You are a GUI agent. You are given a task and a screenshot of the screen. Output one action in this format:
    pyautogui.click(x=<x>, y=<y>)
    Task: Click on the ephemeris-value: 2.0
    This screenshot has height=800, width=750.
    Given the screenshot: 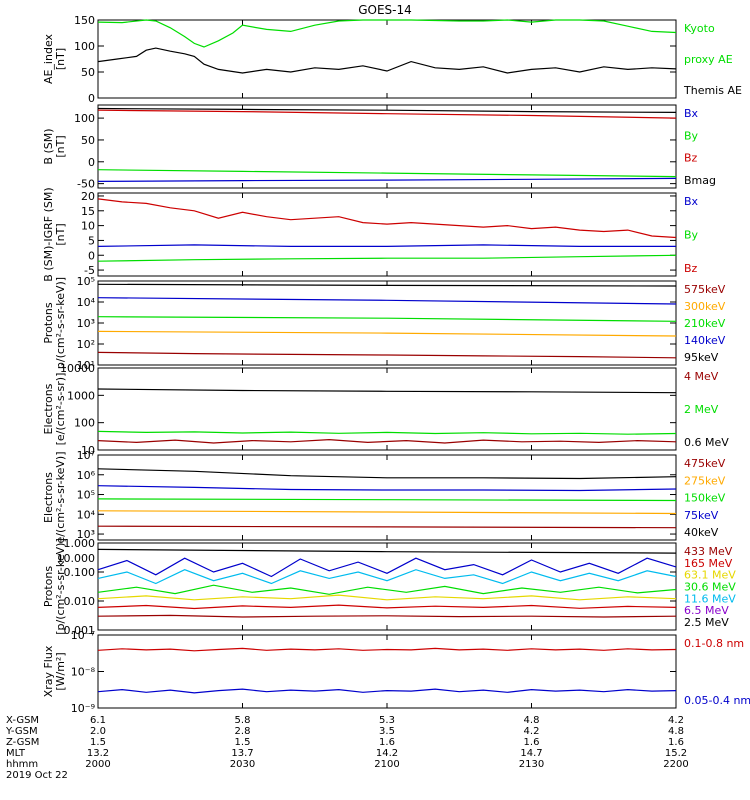 What is the action you would take?
    pyautogui.click(x=98, y=731)
    